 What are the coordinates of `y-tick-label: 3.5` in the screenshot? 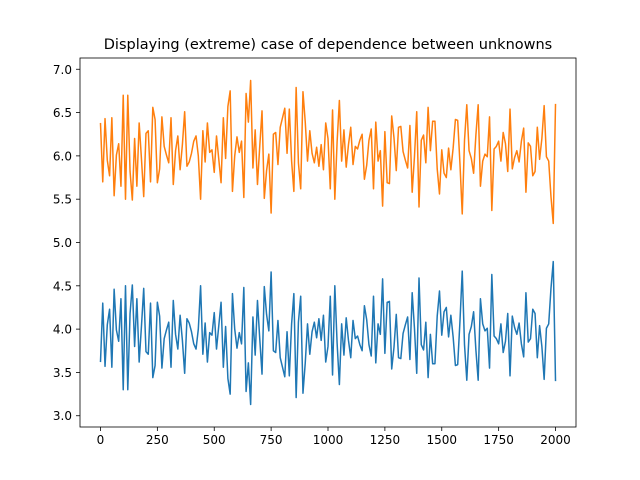 It's located at (62, 373).